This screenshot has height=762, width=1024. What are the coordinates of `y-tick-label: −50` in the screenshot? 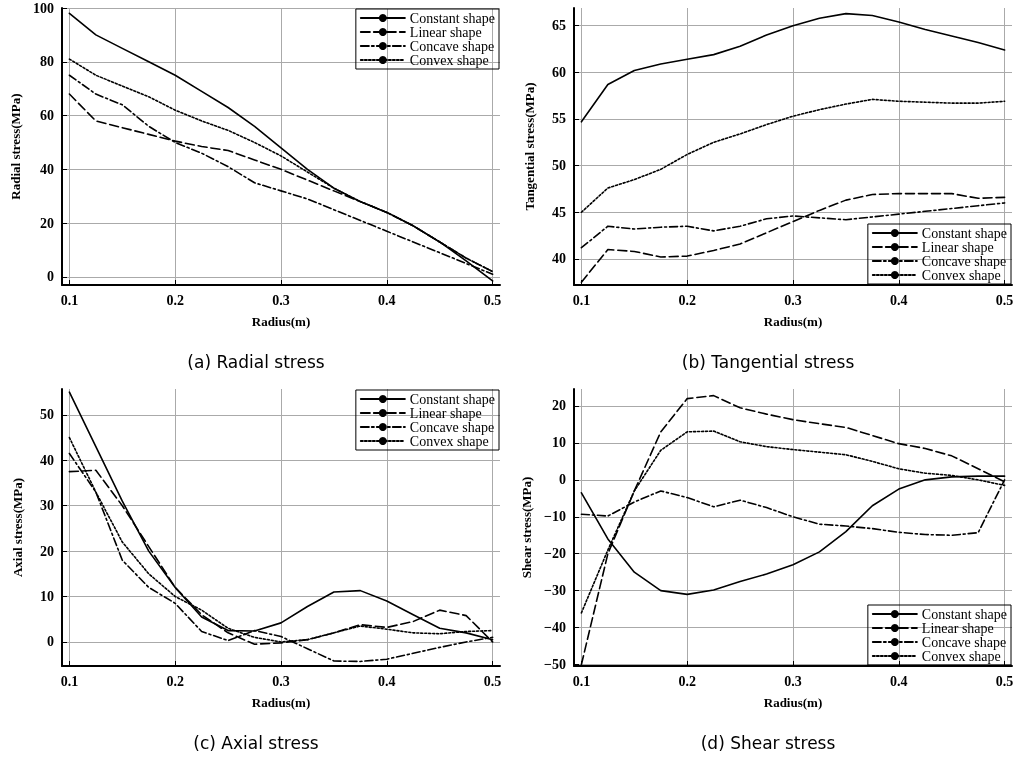 It's located at (555, 665).